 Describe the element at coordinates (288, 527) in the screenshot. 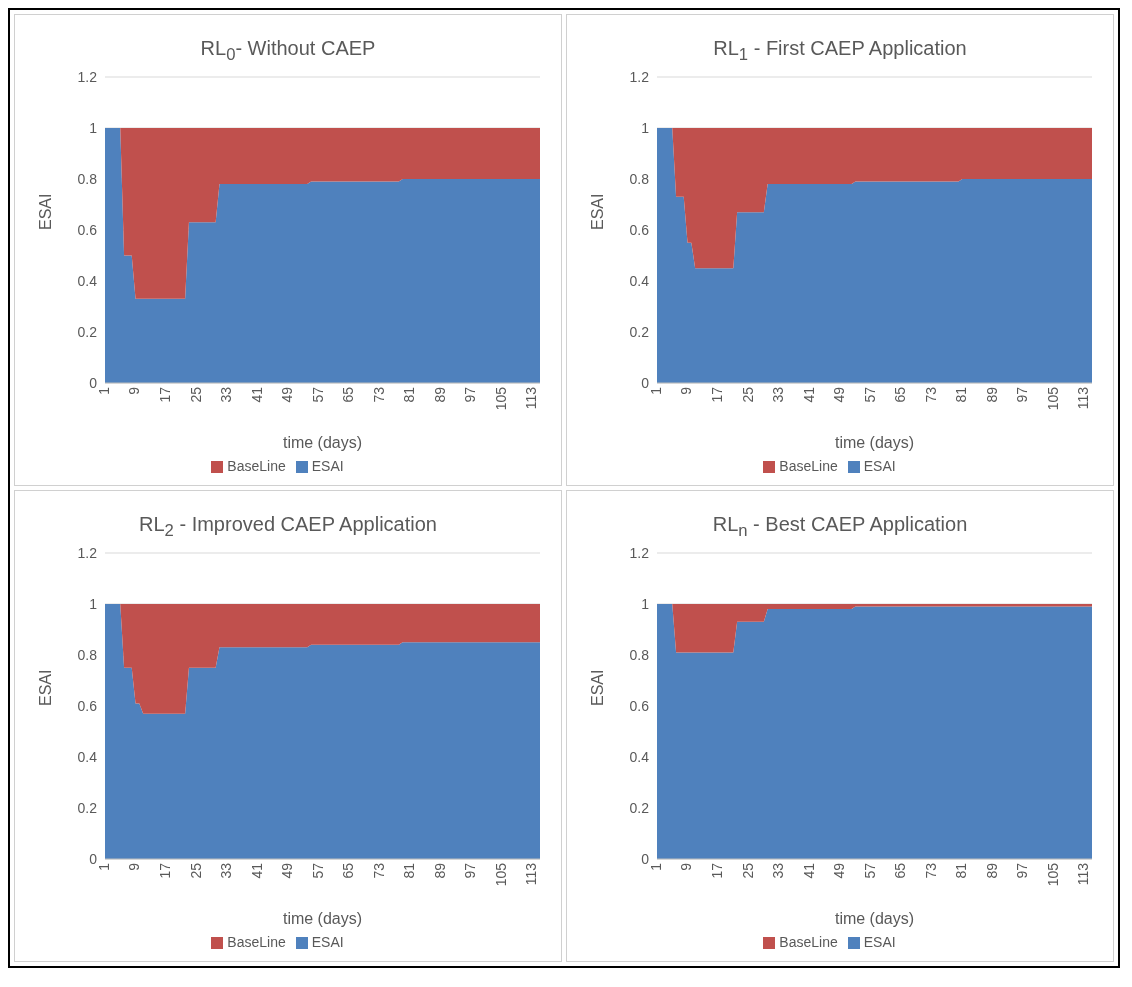

I see `chart-title: RL$_{2}$ - Improved CAEP Application` at that location.